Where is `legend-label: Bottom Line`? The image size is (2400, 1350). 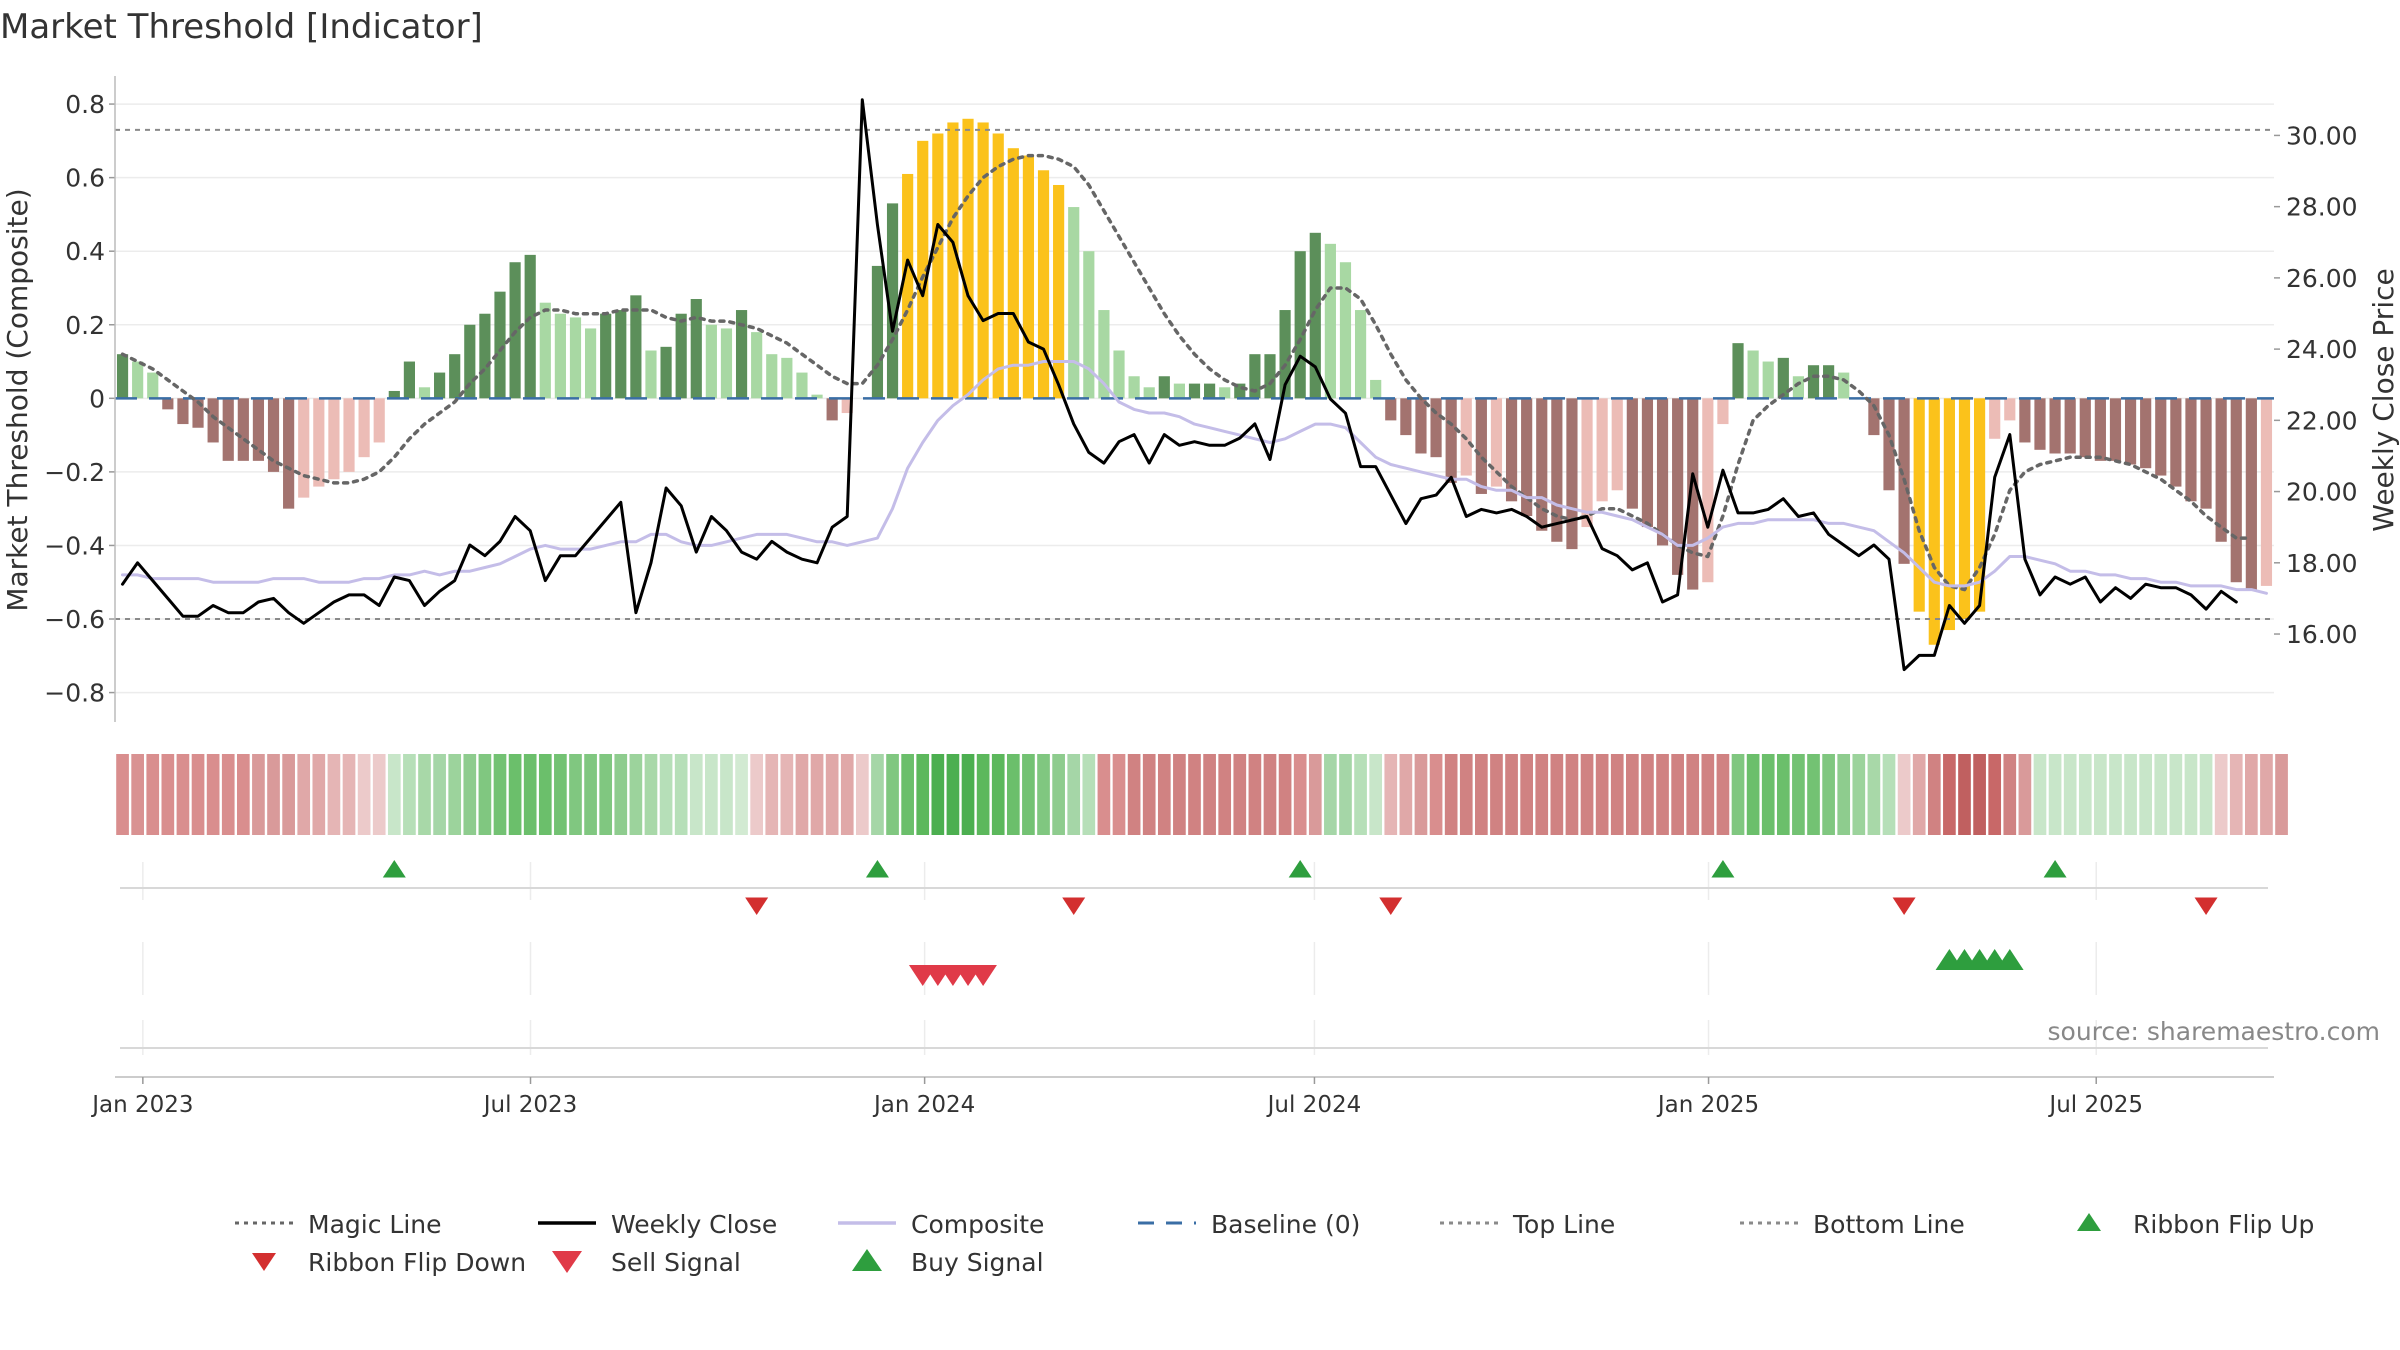
legend-label: Bottom Line is located at coordinates (1889, 1224).